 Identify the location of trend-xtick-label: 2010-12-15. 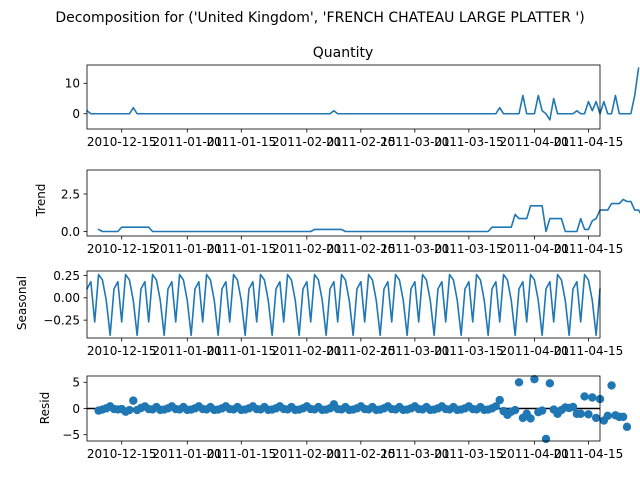
(122, 249).